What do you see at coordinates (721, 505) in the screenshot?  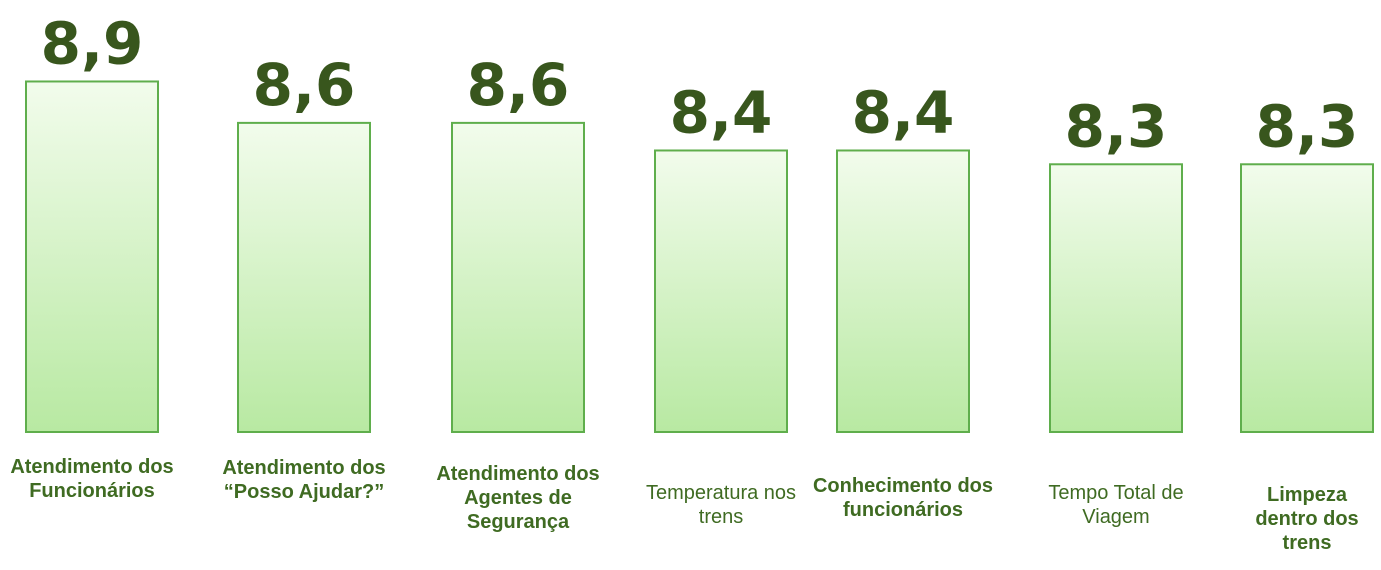 I see `category-label: Temperatura nos trens` at bounding box center [721, 505].